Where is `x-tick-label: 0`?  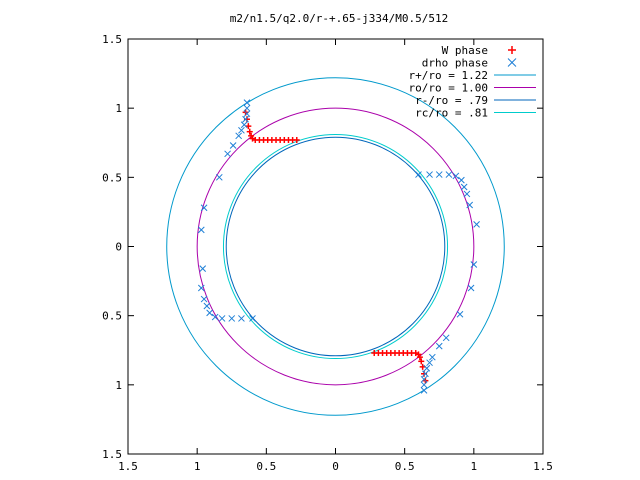 x-tick-label: 0 is located at coordinates (335, 466).